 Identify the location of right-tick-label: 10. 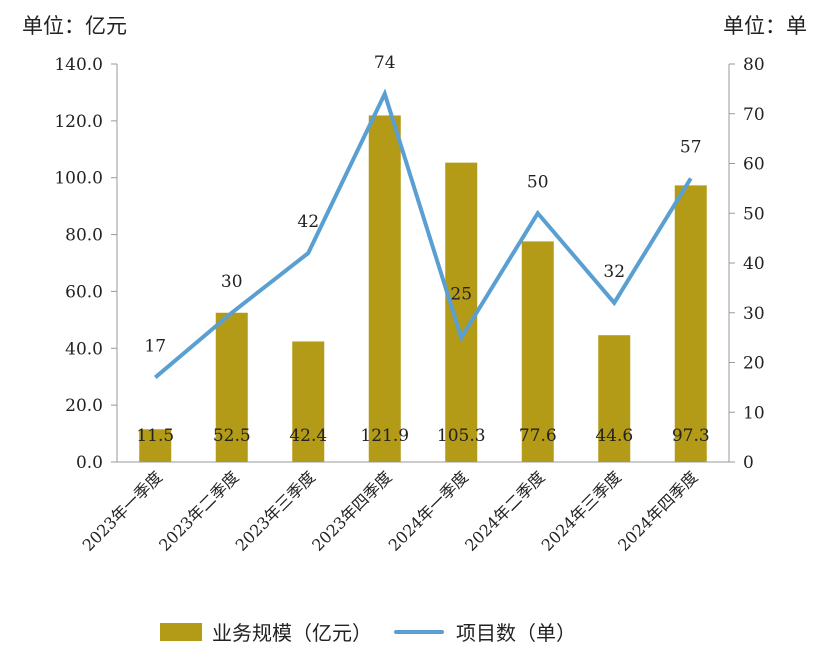
(754, 413).